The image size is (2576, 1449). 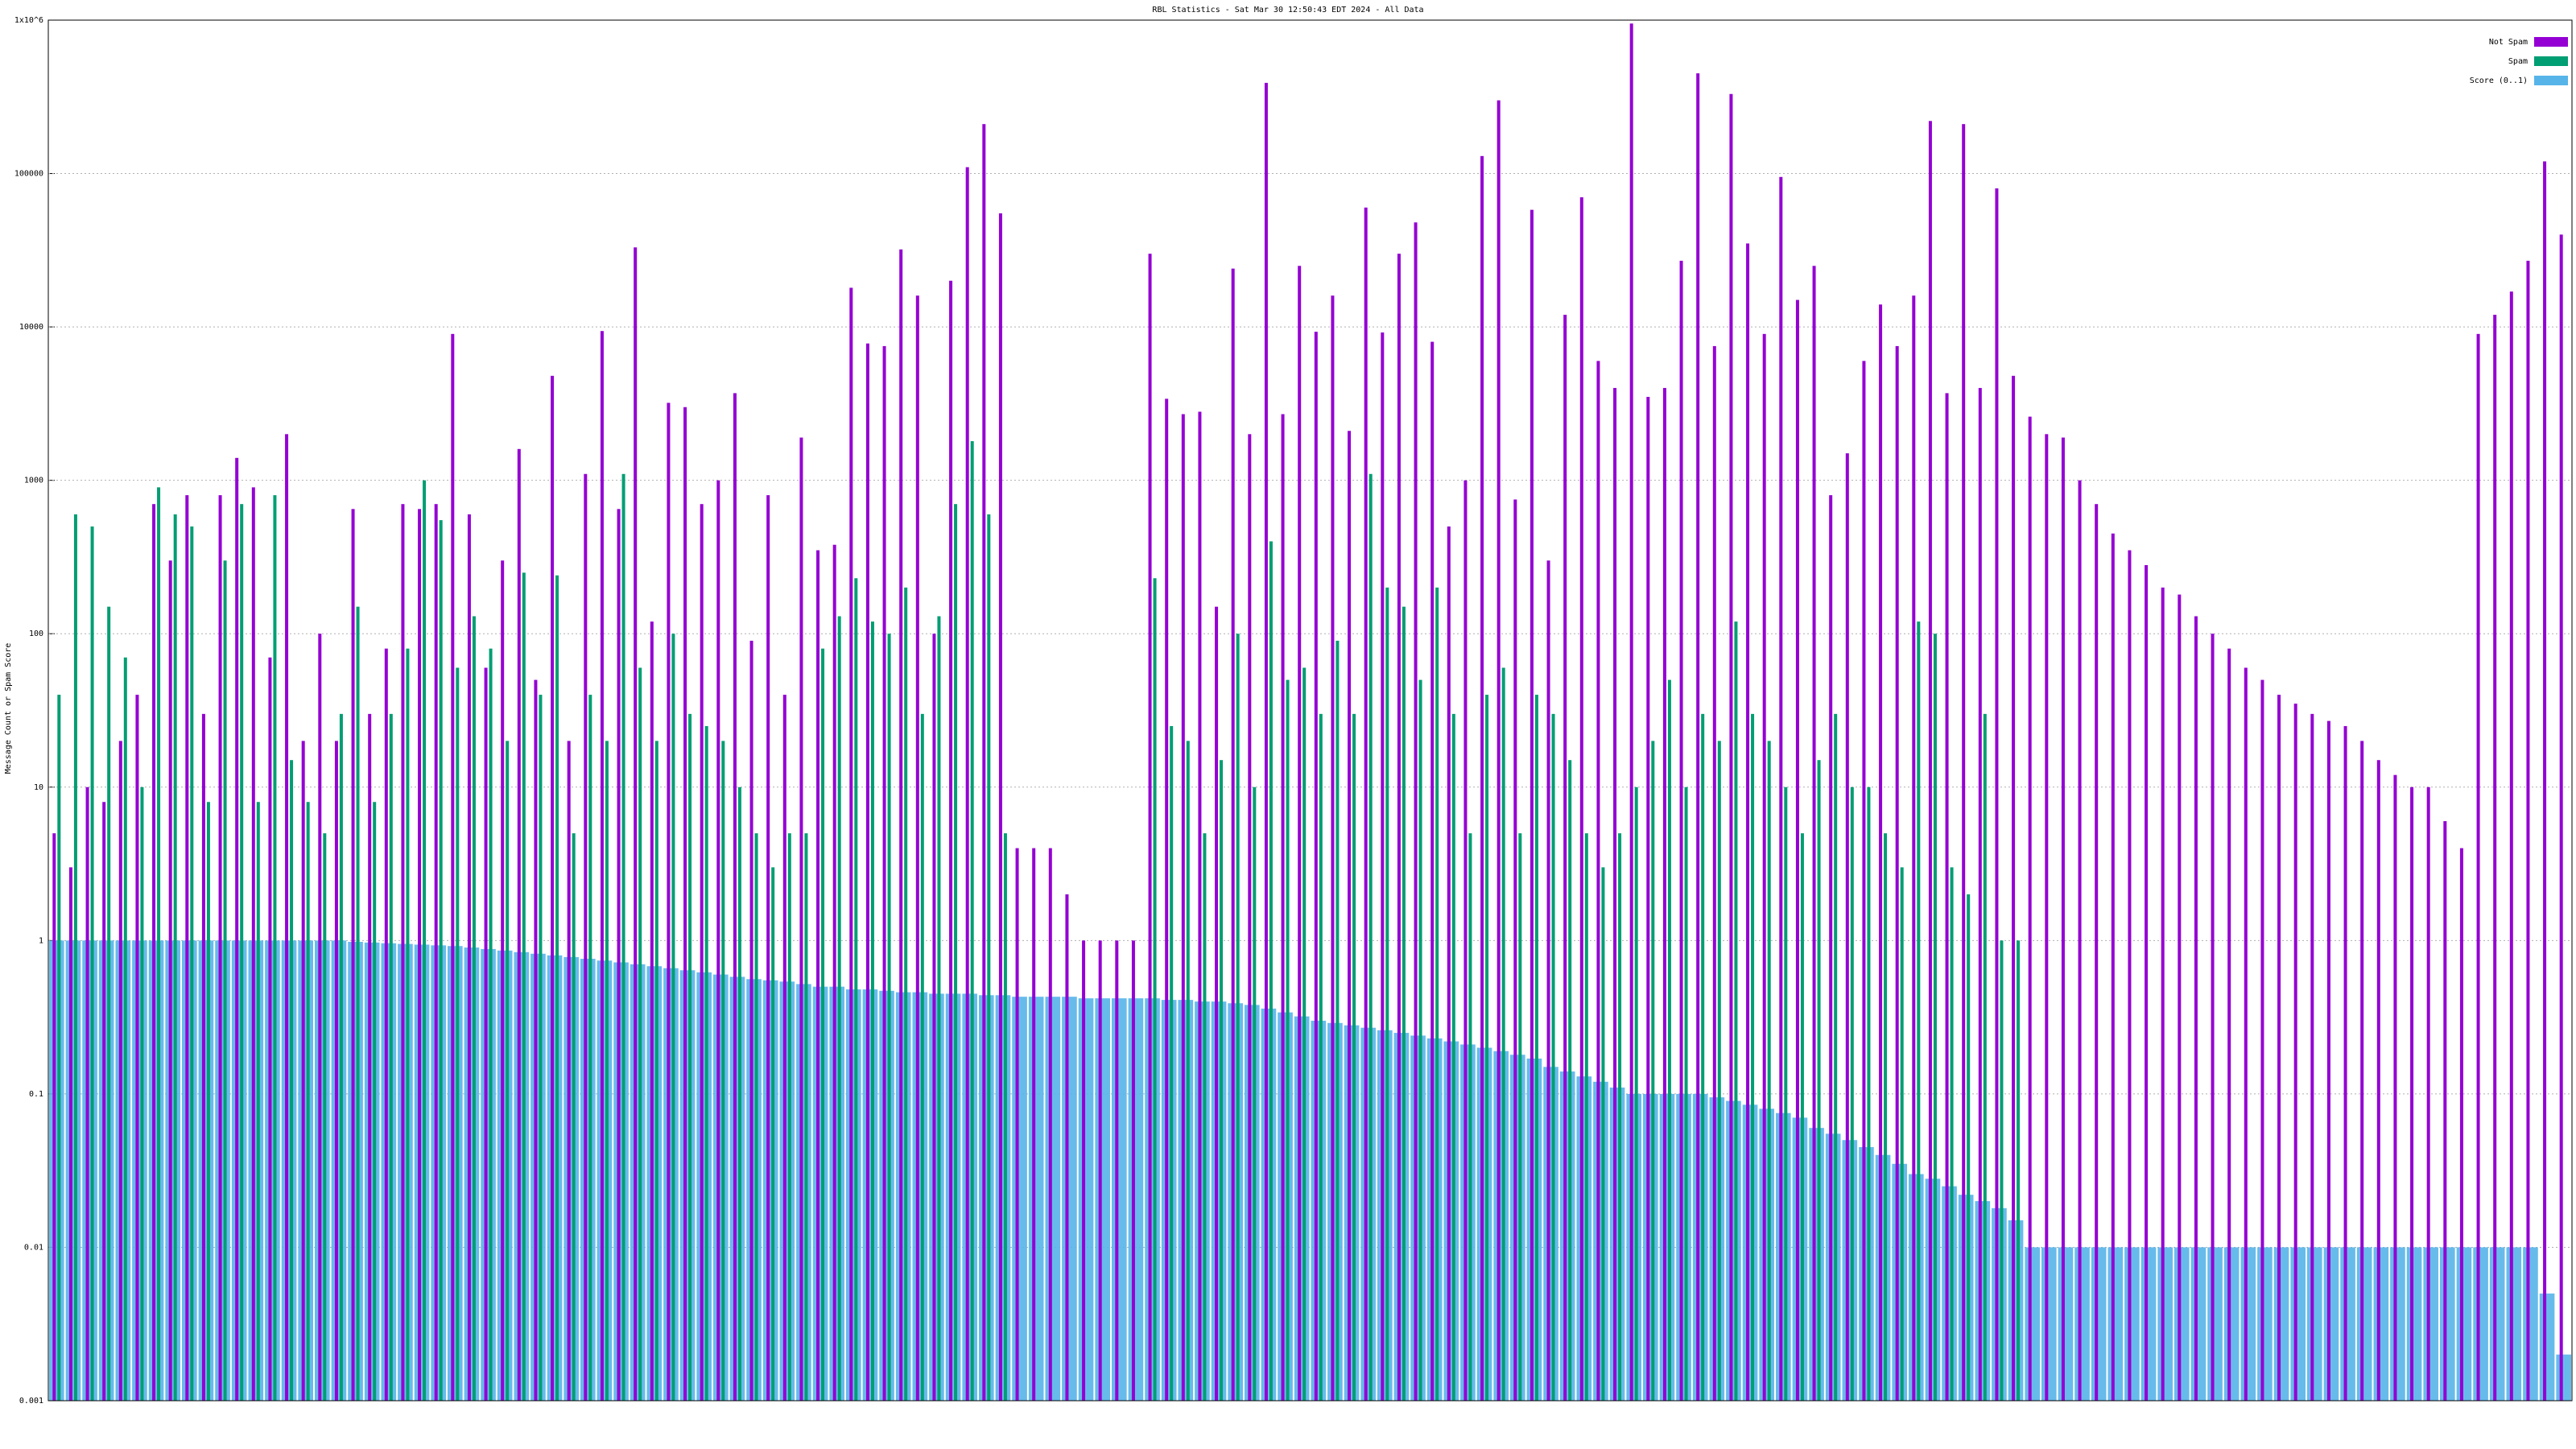 I want to click on y-tick-label: 0.1, so click(x=36, y=1094).